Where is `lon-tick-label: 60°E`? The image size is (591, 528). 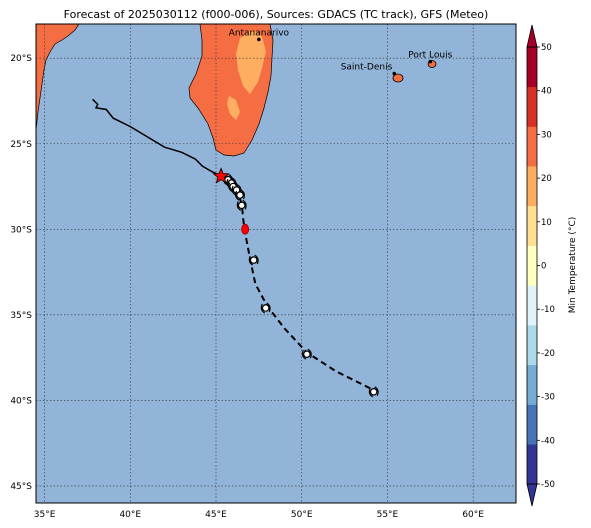
lon-tick-label: 60°E is located at coordinates (473, 515).